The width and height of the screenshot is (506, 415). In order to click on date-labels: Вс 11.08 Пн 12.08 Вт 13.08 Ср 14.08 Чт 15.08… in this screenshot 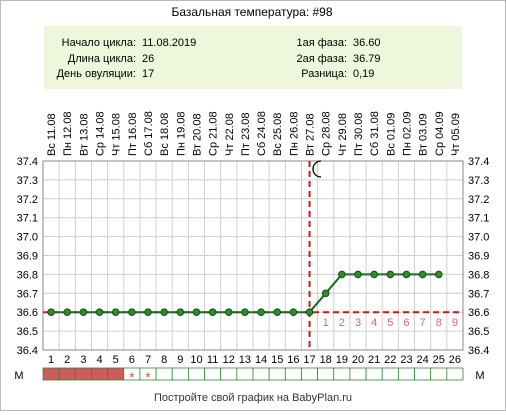, I will do `click(254, 133)`.